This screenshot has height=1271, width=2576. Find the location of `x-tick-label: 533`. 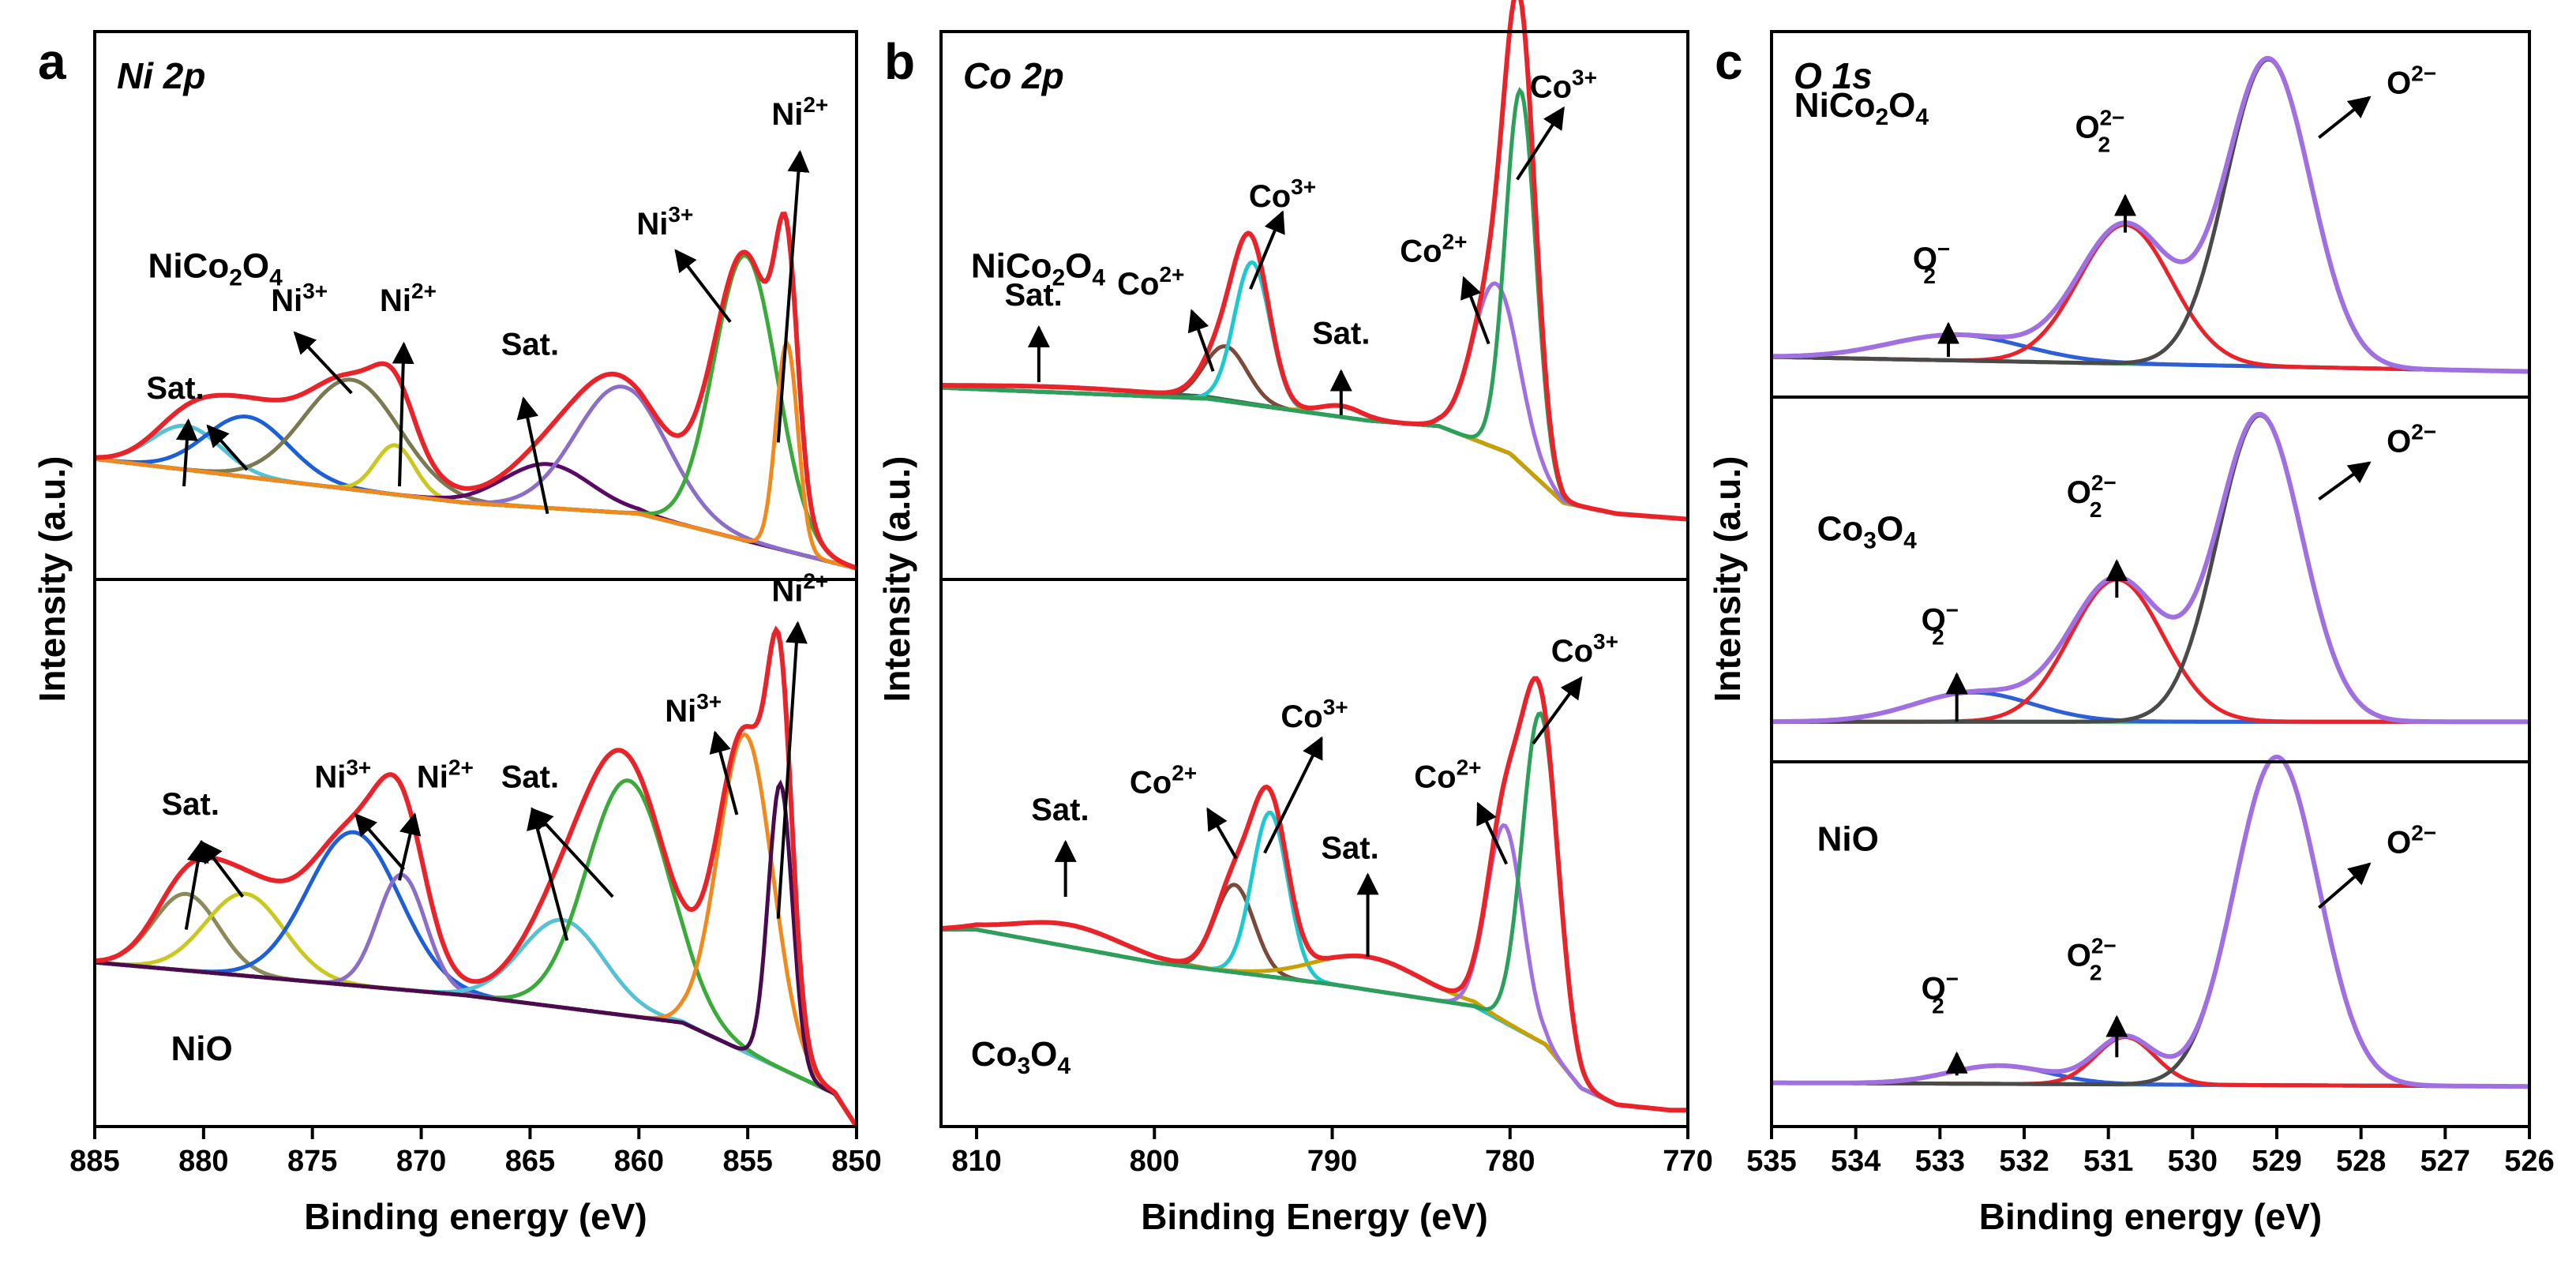

x-tick-label: 533 is located at coordinates (1940, 1161).